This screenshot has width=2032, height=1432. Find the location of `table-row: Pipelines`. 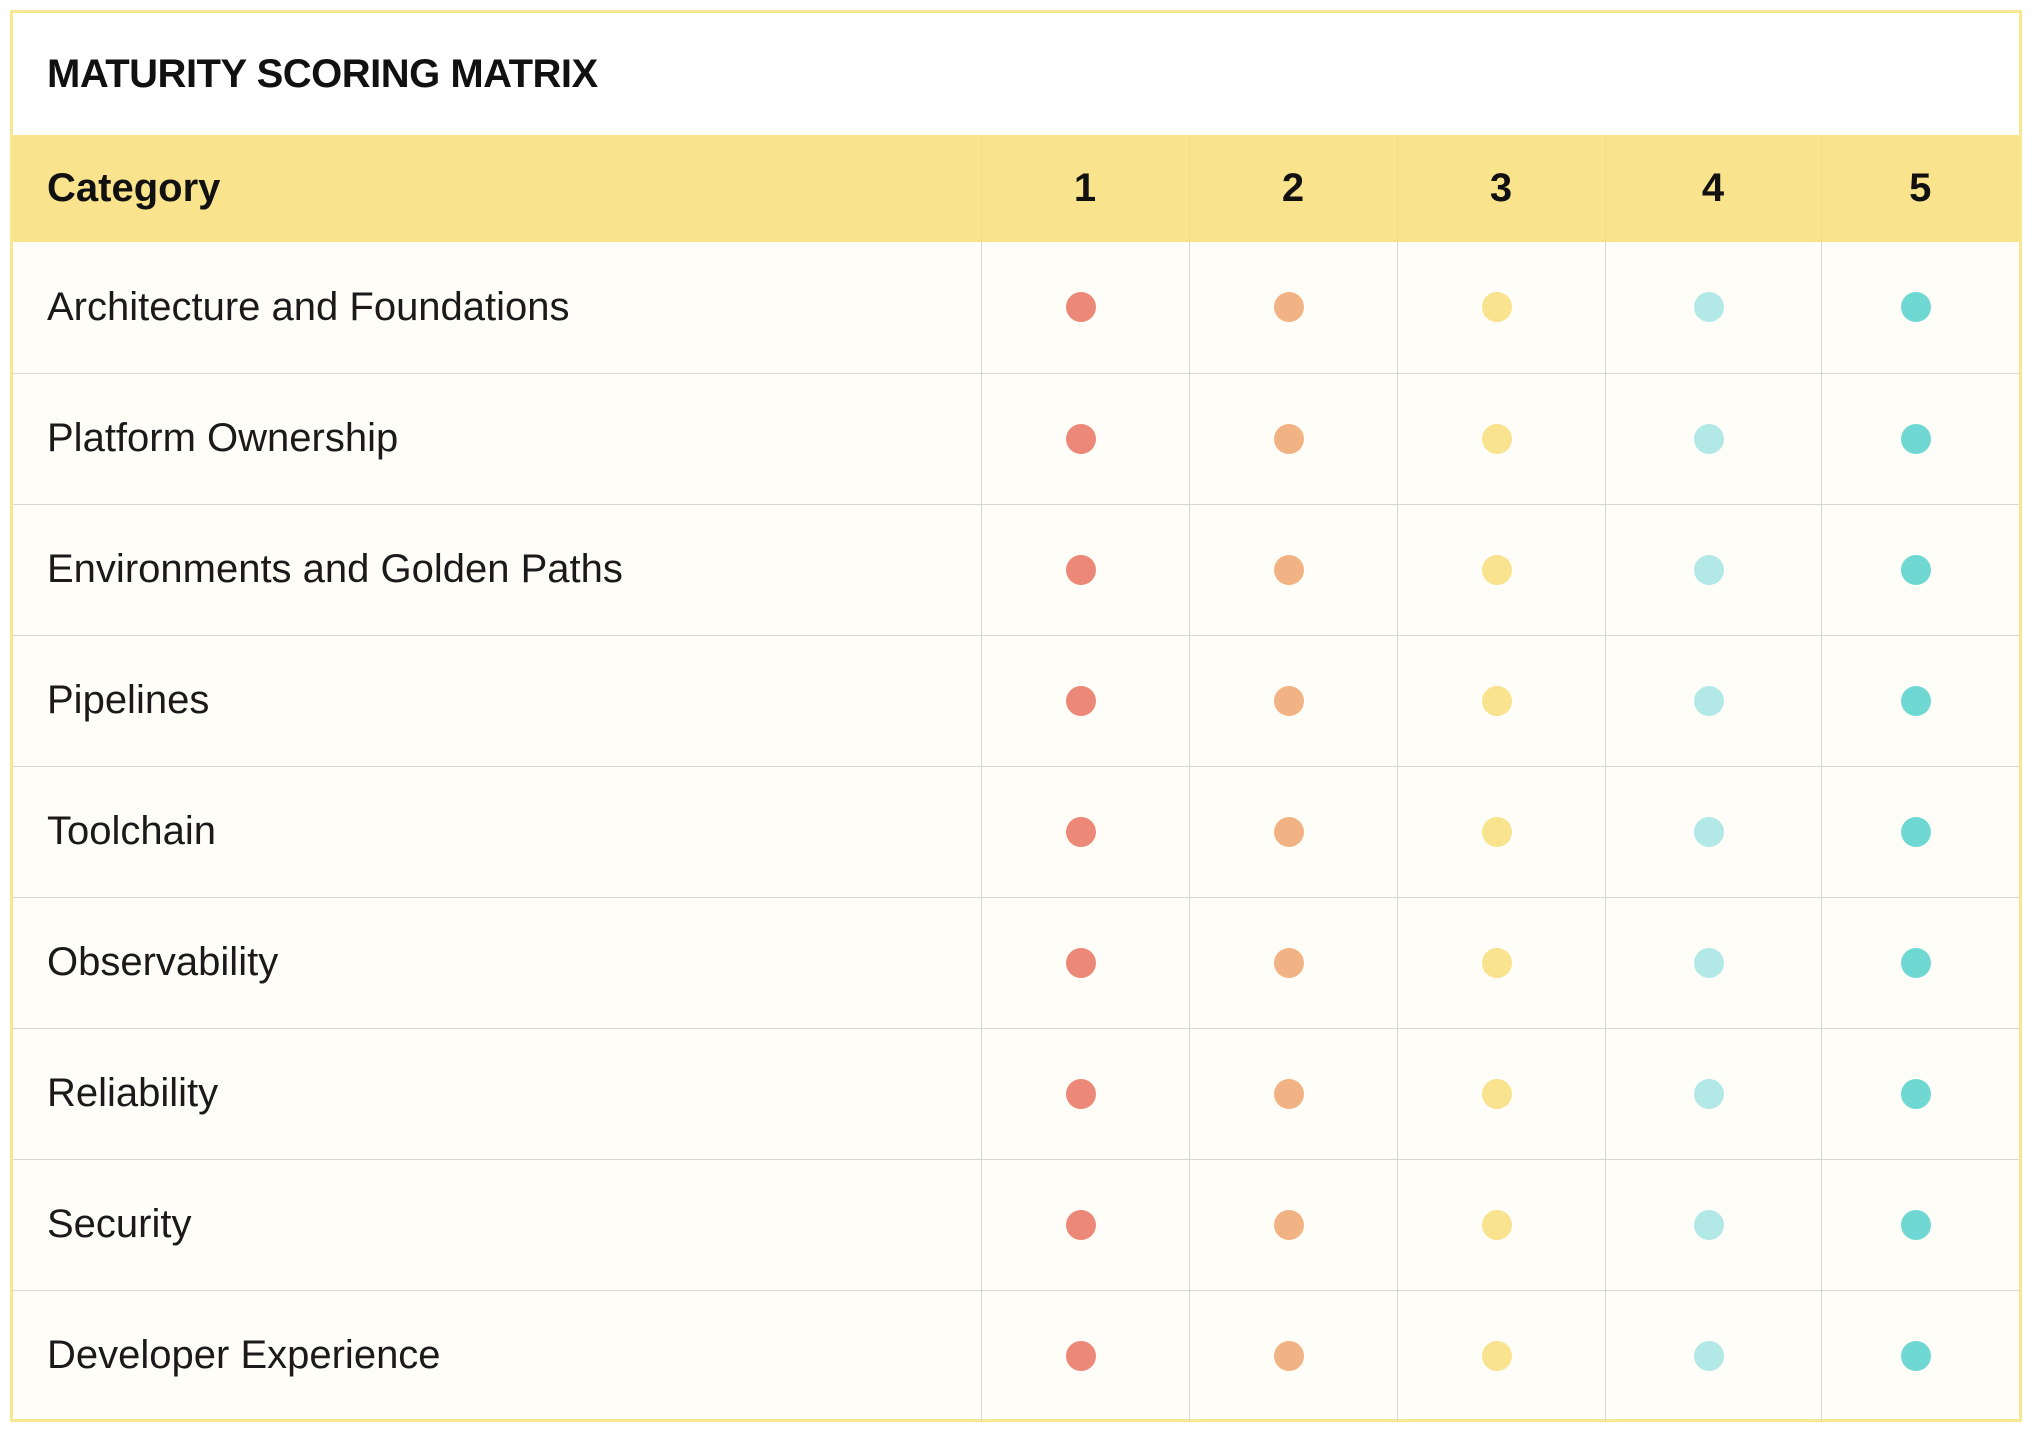

table-row: Pipelines is located at coordinates (1016, 700).